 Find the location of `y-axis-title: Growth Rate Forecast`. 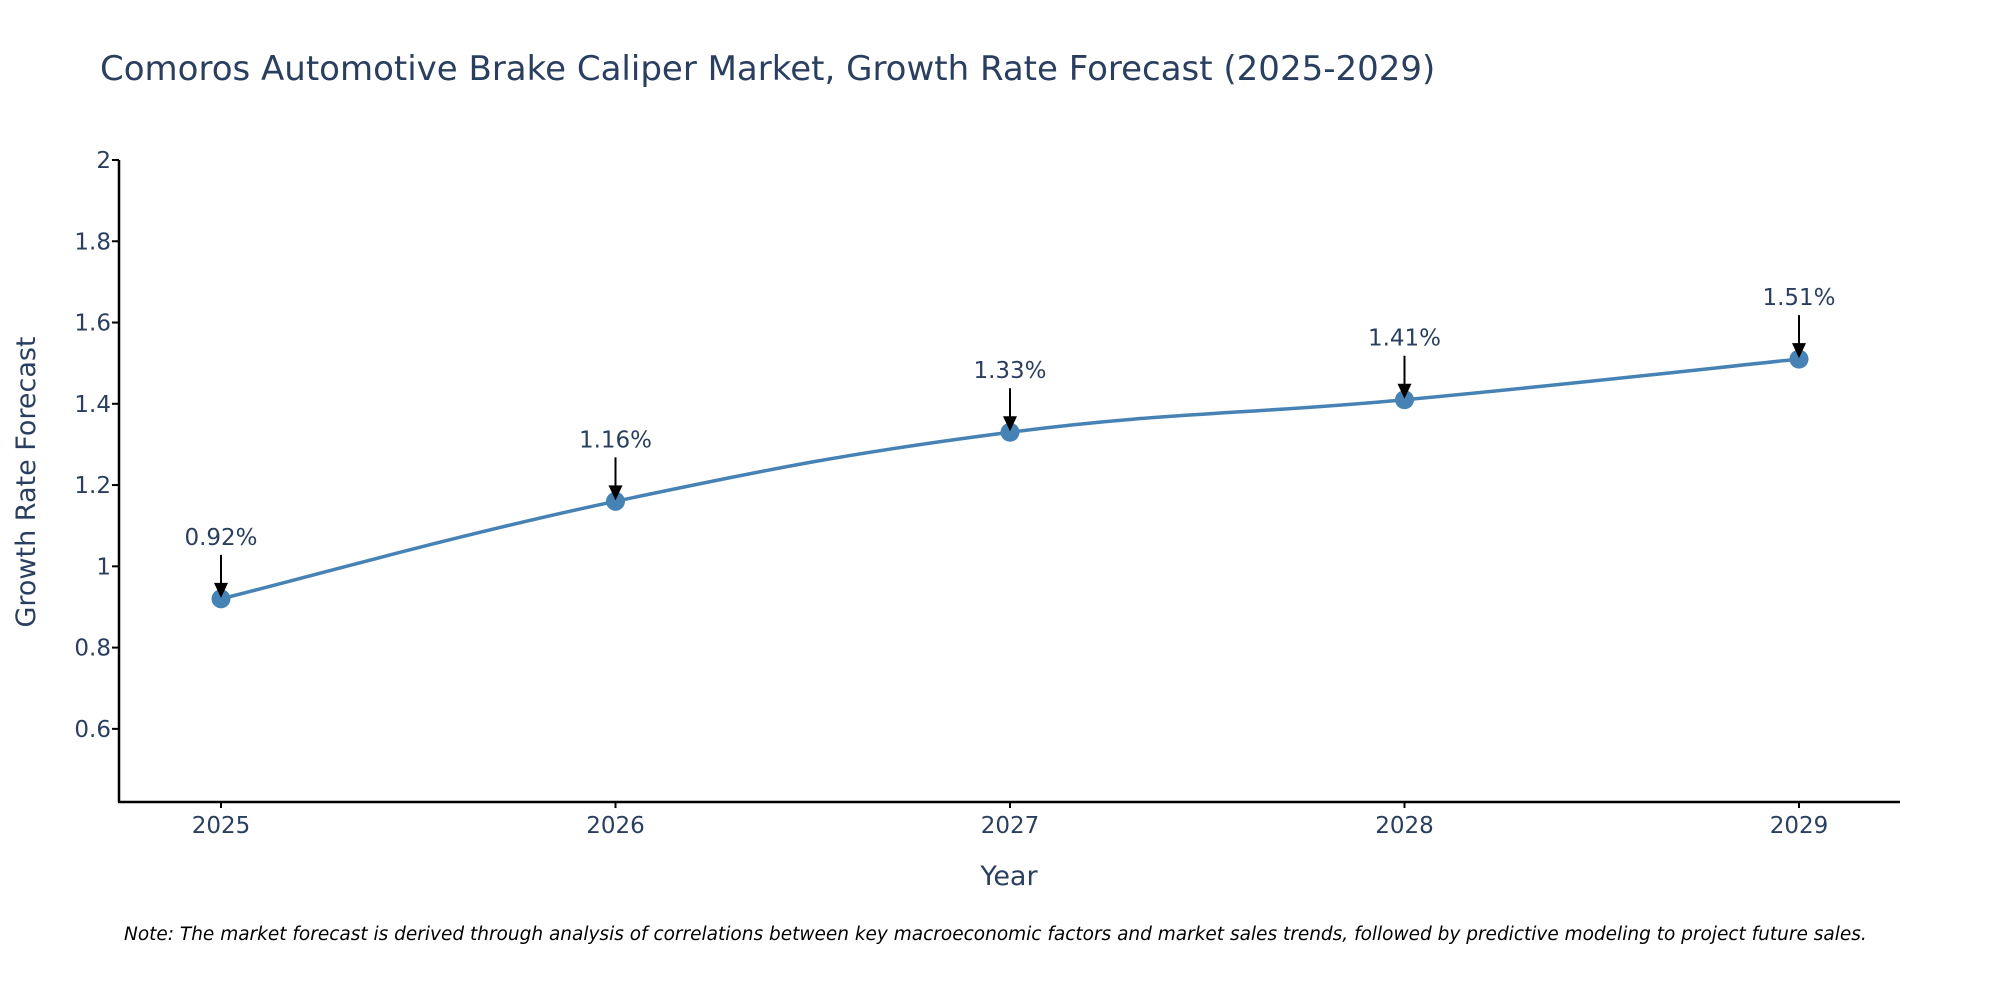

y-axis-title: Growth Rate Forecast is located at coordinates (26, 481).